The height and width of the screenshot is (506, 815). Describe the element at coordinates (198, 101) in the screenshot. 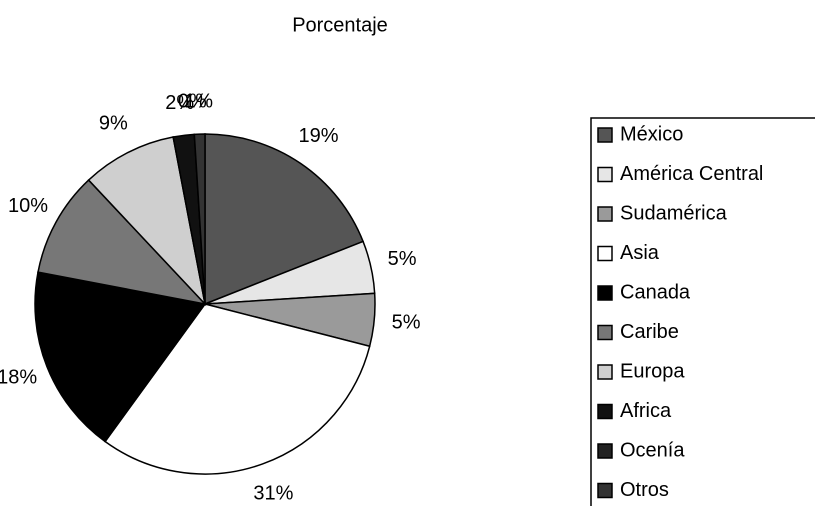

I see `data-label: 1%` at that location.